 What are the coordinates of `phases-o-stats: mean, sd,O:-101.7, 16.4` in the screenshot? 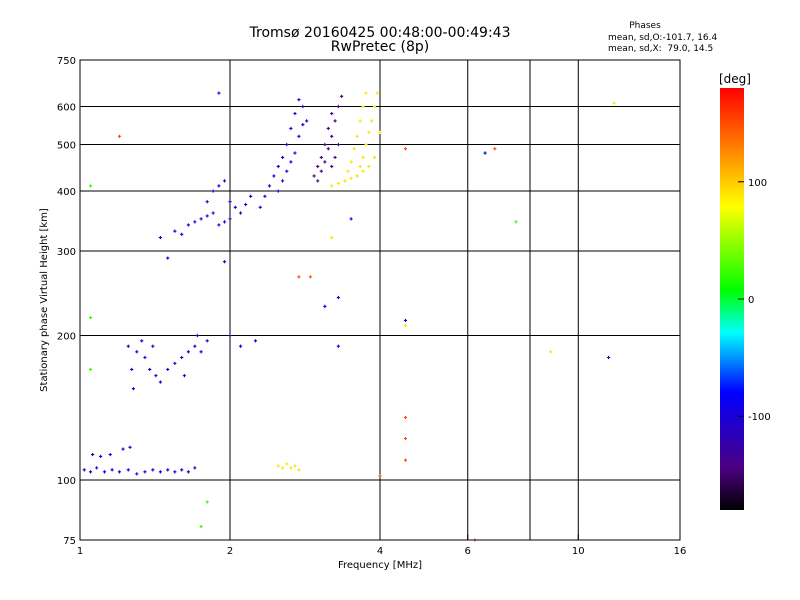 It's located at (663, 38).